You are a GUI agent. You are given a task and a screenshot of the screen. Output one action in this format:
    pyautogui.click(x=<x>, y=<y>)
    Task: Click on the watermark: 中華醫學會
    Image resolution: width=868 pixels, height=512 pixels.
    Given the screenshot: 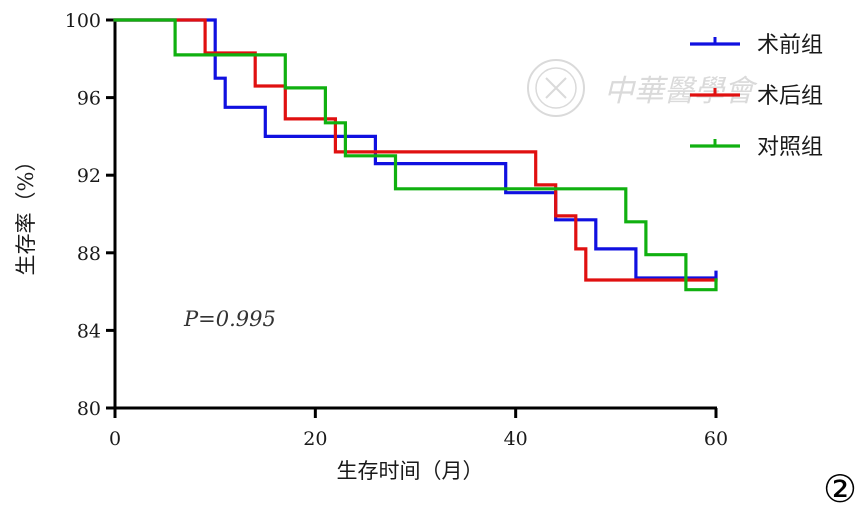 What is the action you would take?
    pyautogui.click(x=642, y=88)
    